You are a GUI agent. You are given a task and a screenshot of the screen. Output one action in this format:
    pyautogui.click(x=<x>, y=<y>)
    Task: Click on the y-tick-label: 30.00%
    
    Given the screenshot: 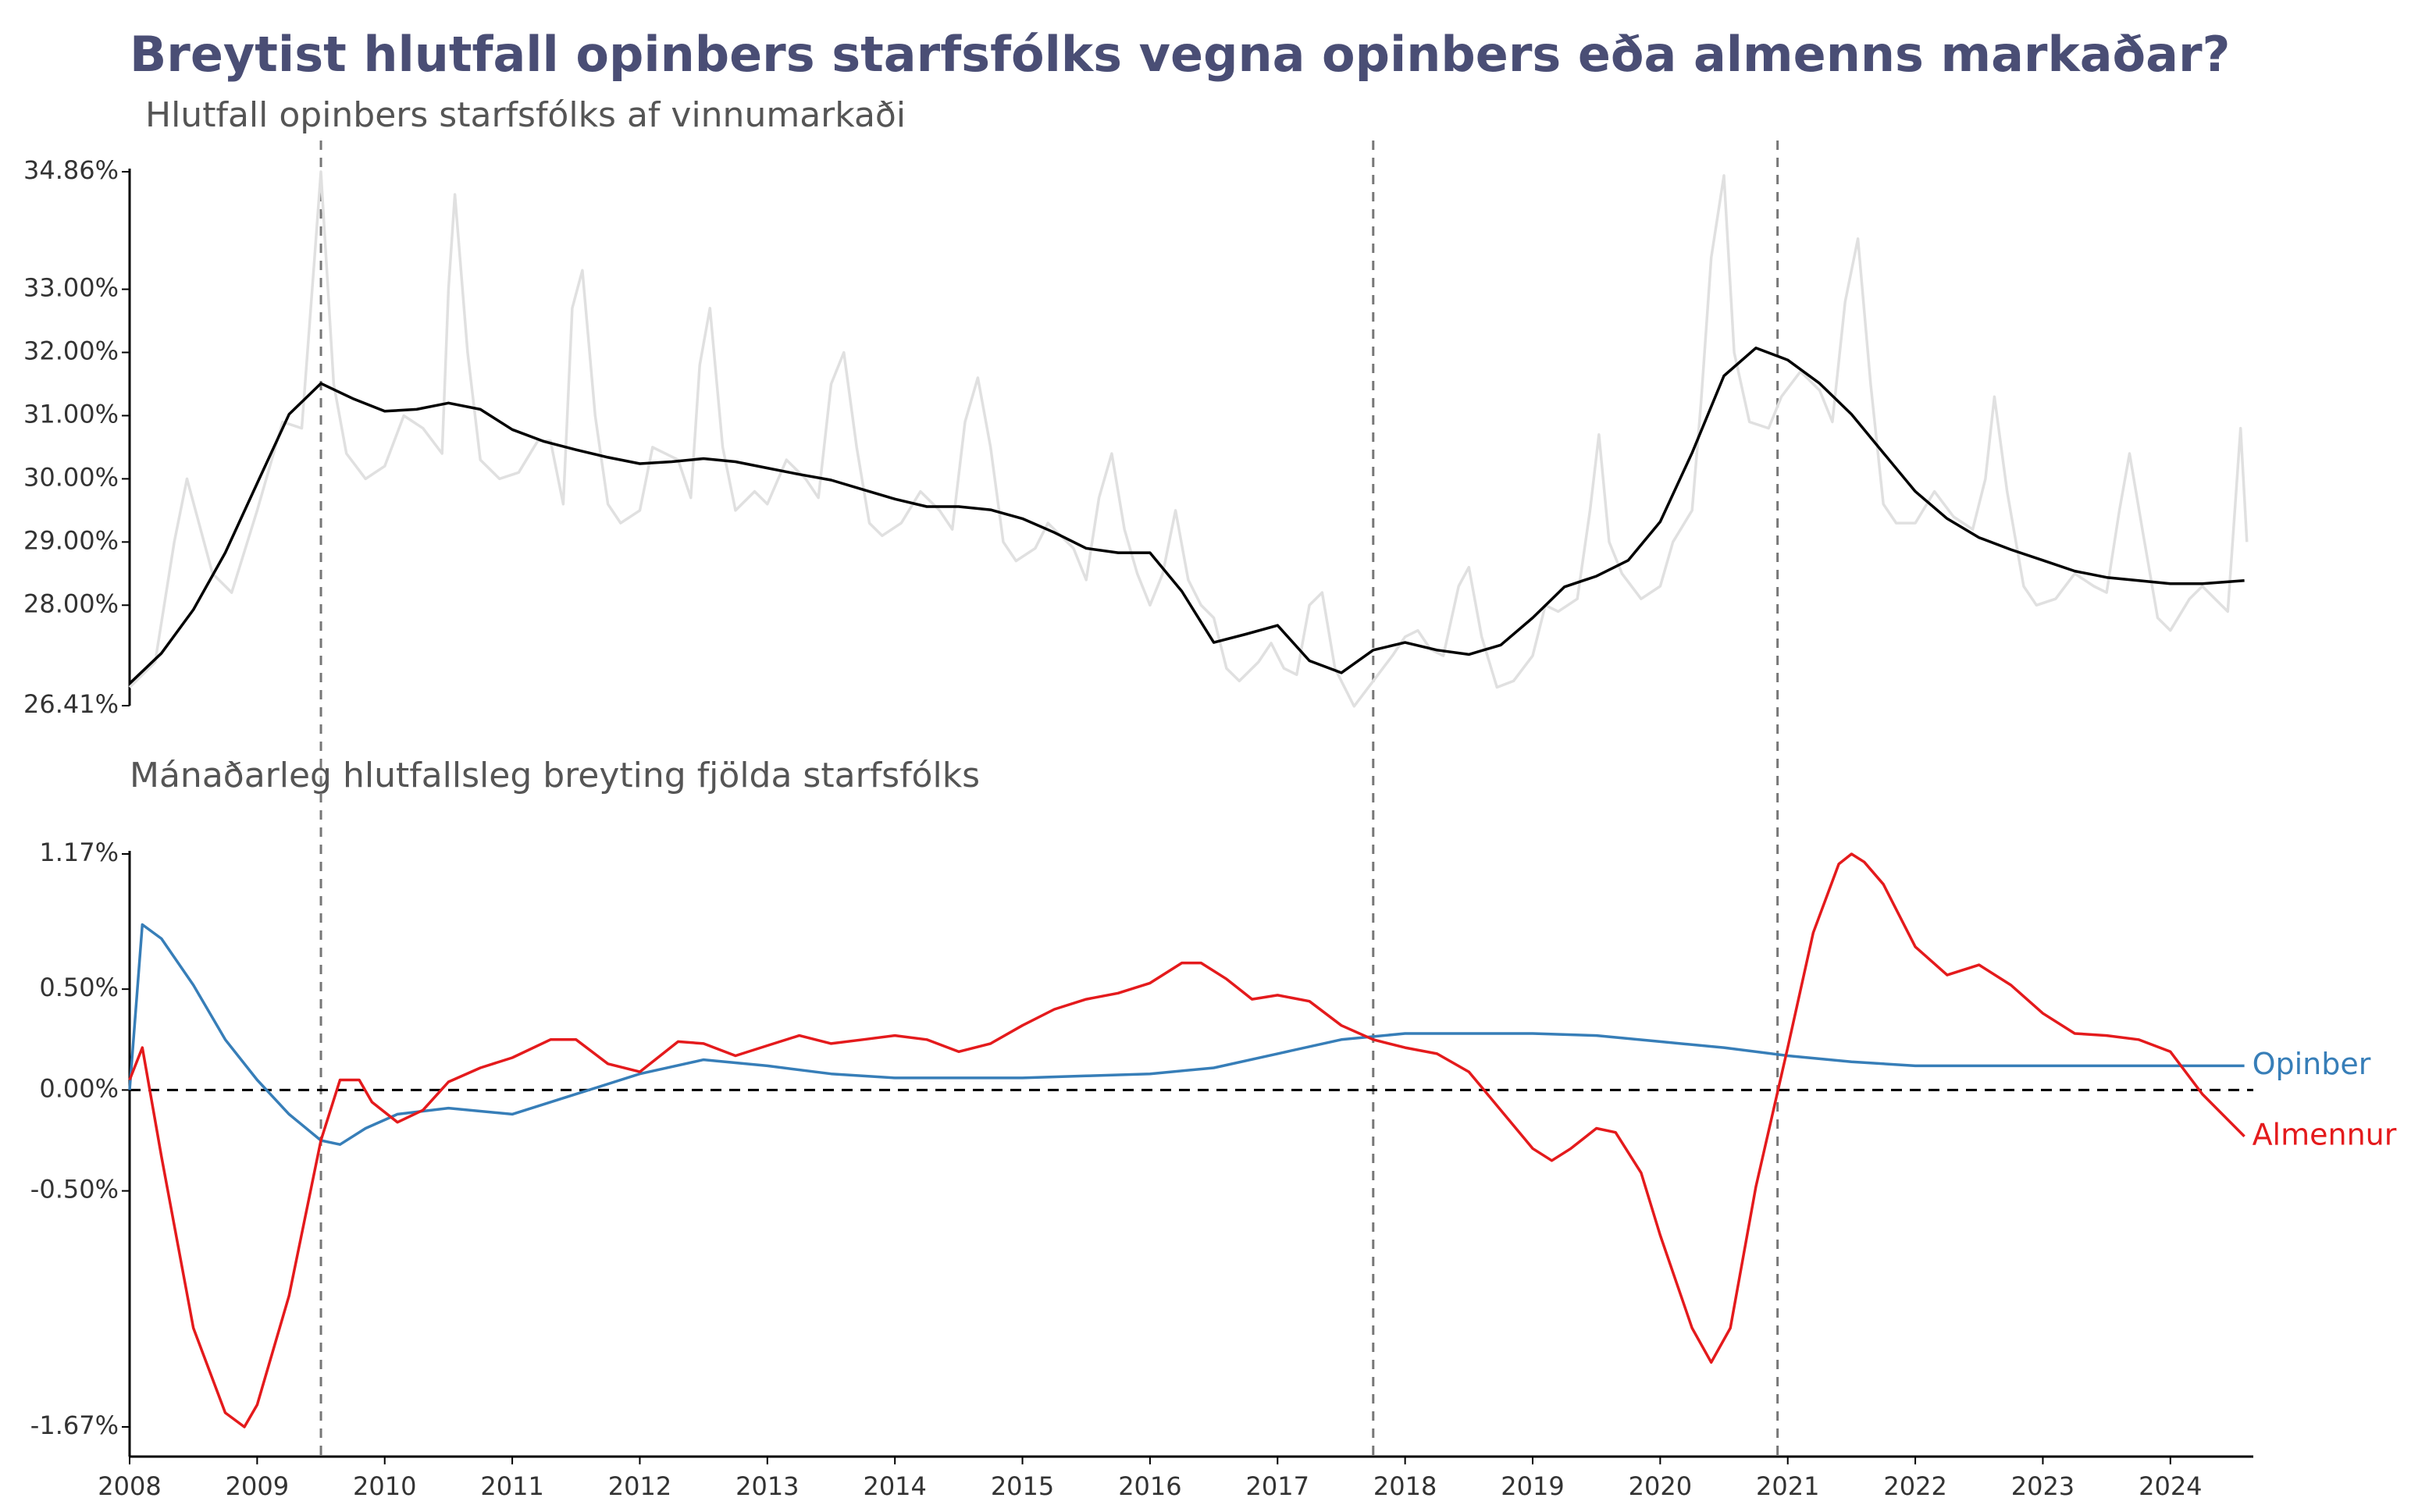 What is the action you would take?
    pyautogui.click(x=71, y=477)
    